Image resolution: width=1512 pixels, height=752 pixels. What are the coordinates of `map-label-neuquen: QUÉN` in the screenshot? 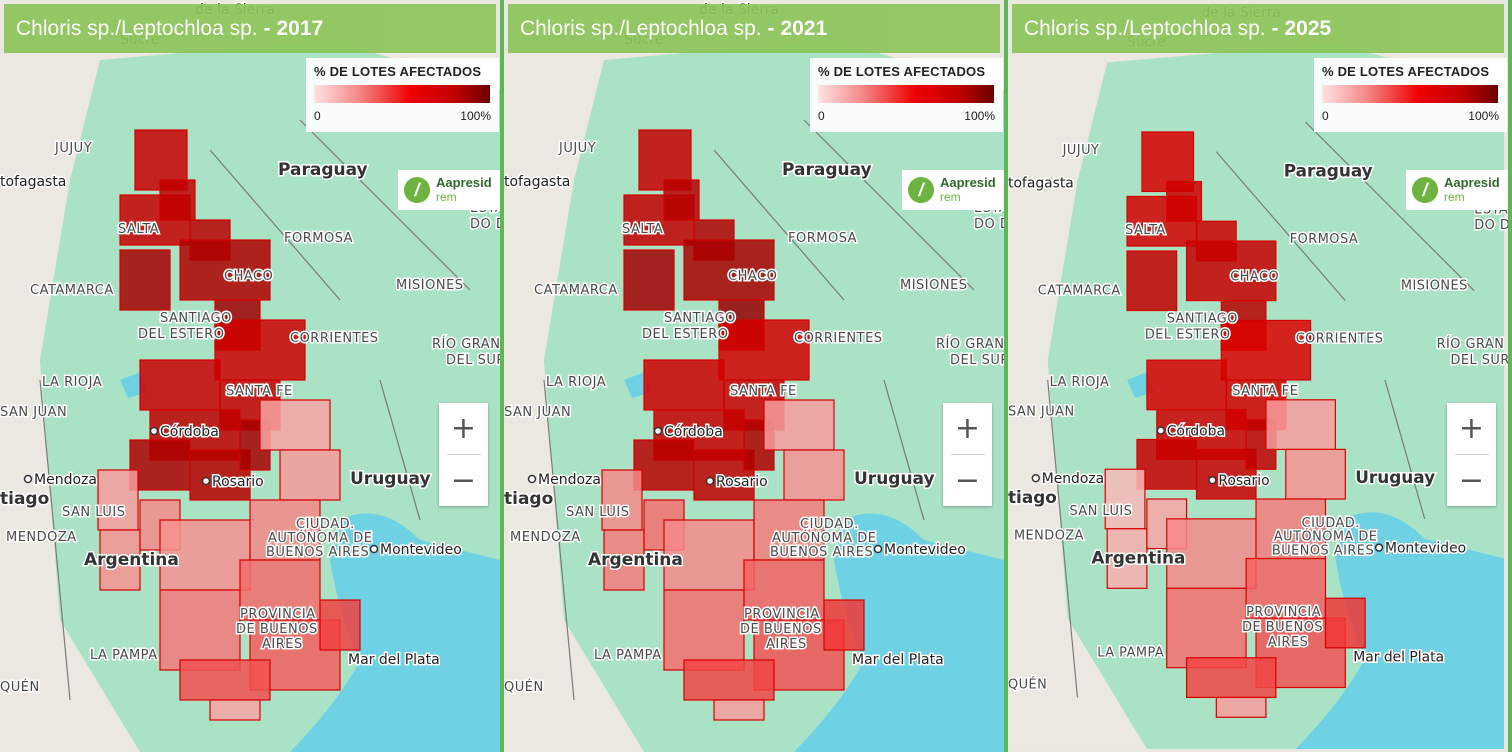 It's located at (1027, 685).